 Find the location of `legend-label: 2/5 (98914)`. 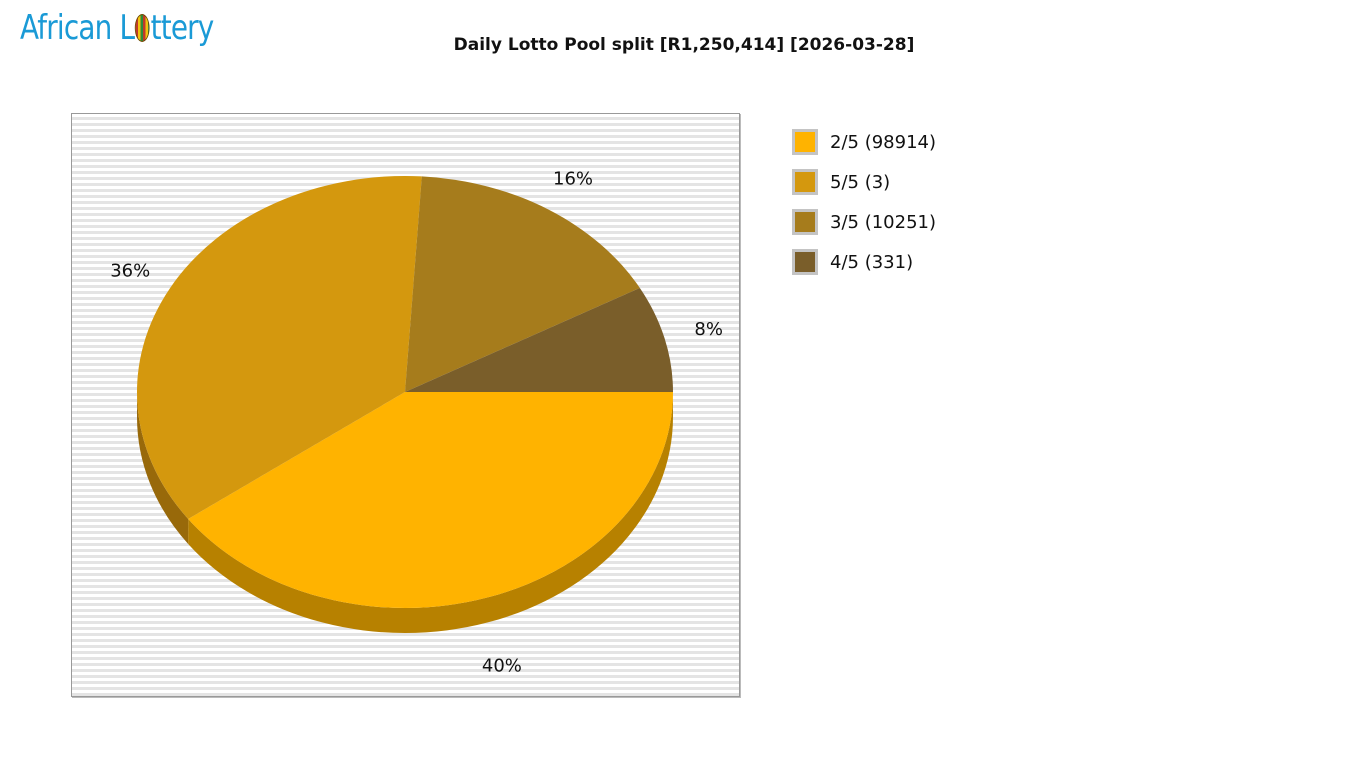

legend-label: 2/5 (98914) is located at coordinates (883, 142).